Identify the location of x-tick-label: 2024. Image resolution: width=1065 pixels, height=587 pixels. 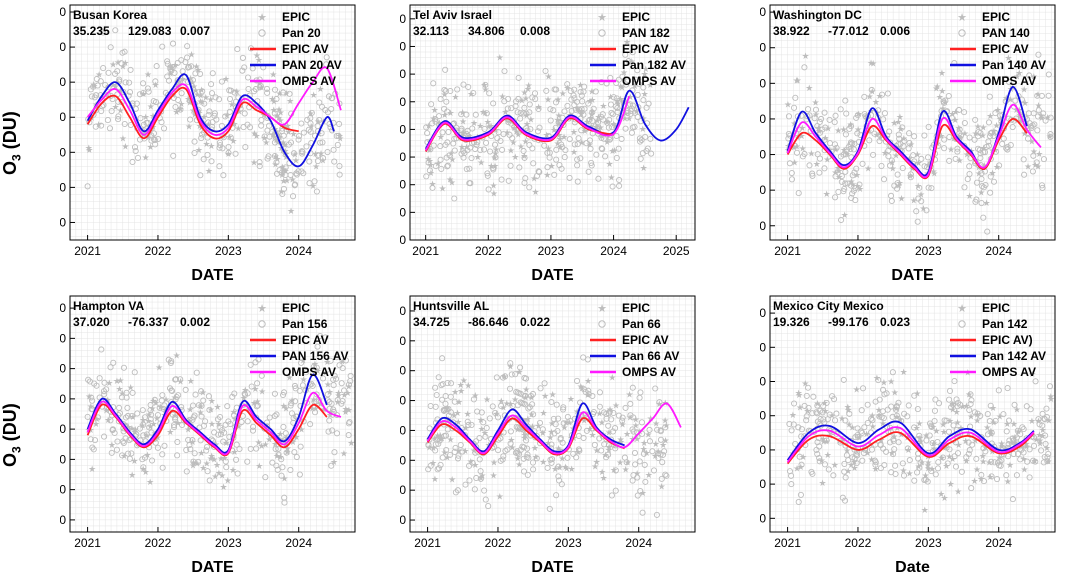
(298, 543).